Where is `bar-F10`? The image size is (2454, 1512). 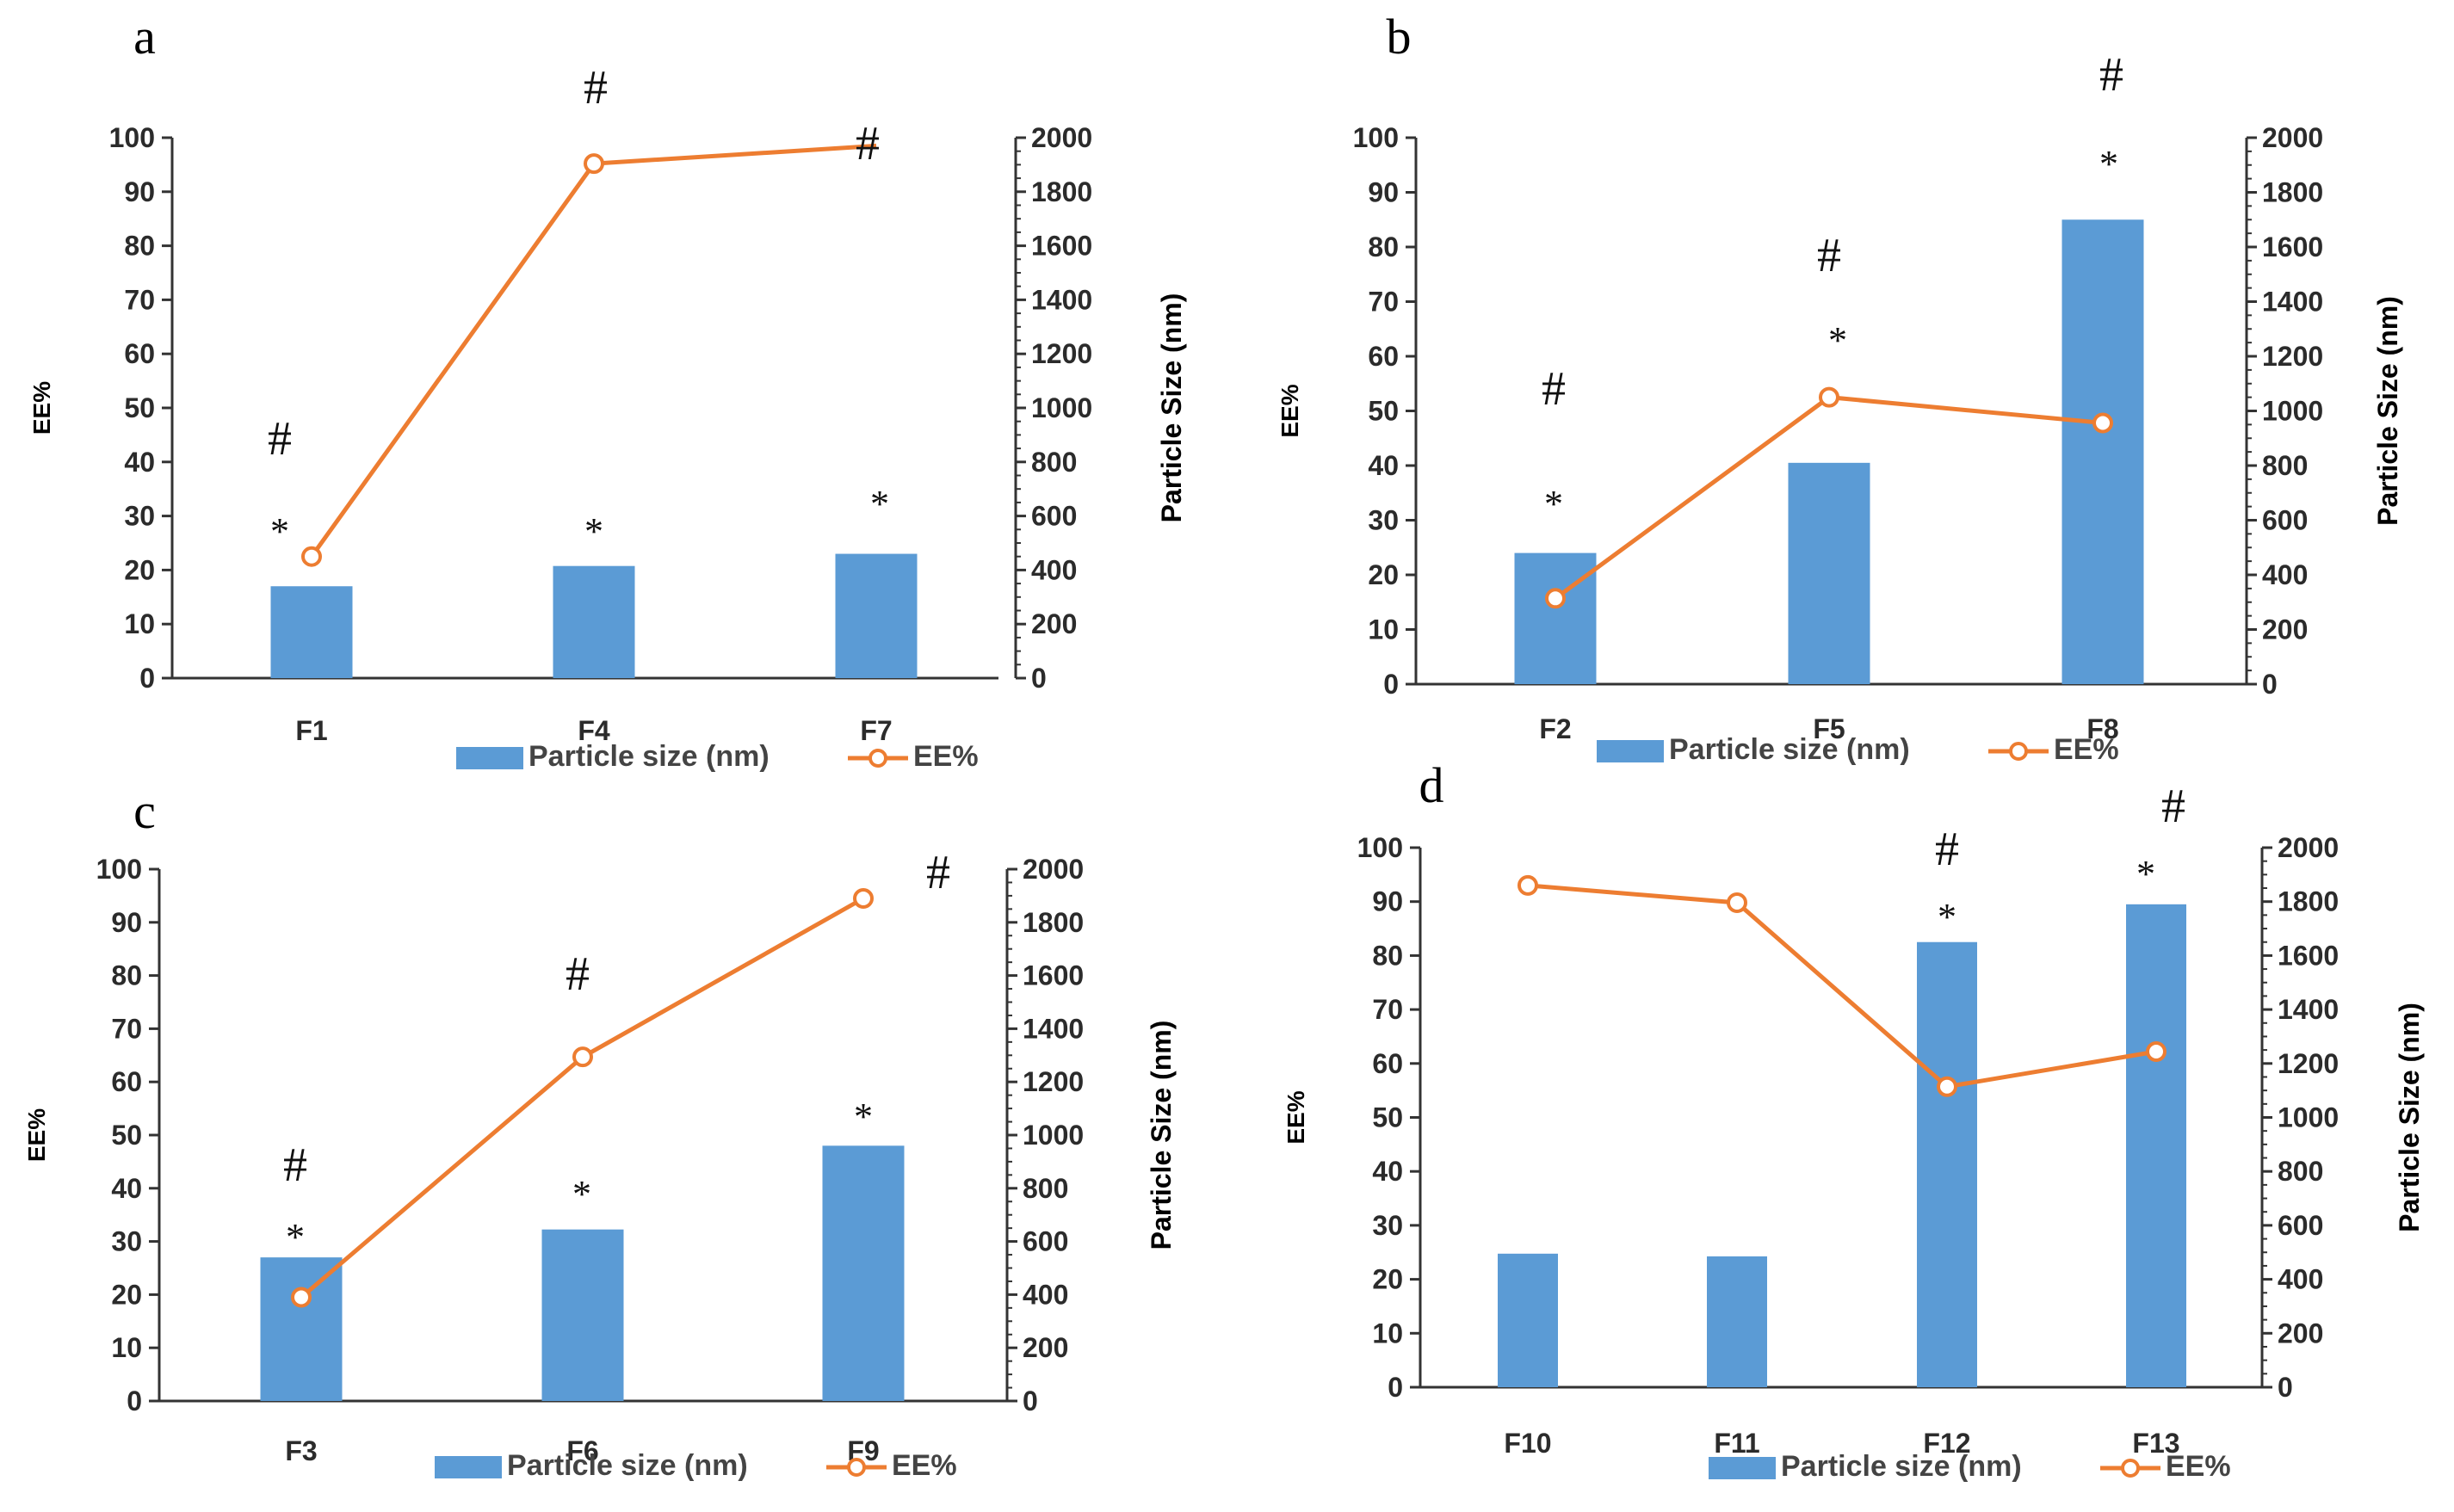 bar-F10 is located at coordinates (1528, 1320).